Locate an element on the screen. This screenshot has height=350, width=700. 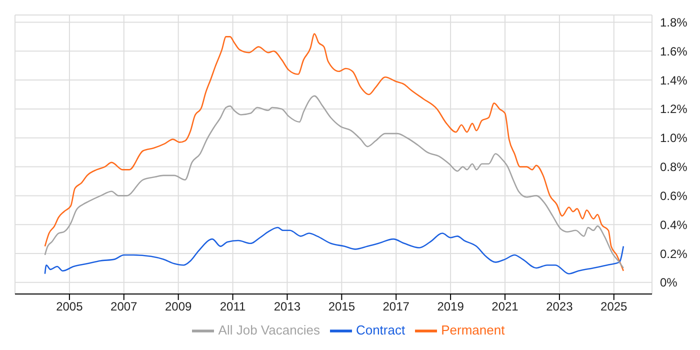
y-tick-label: 0% is located at coordinates (669, 283).